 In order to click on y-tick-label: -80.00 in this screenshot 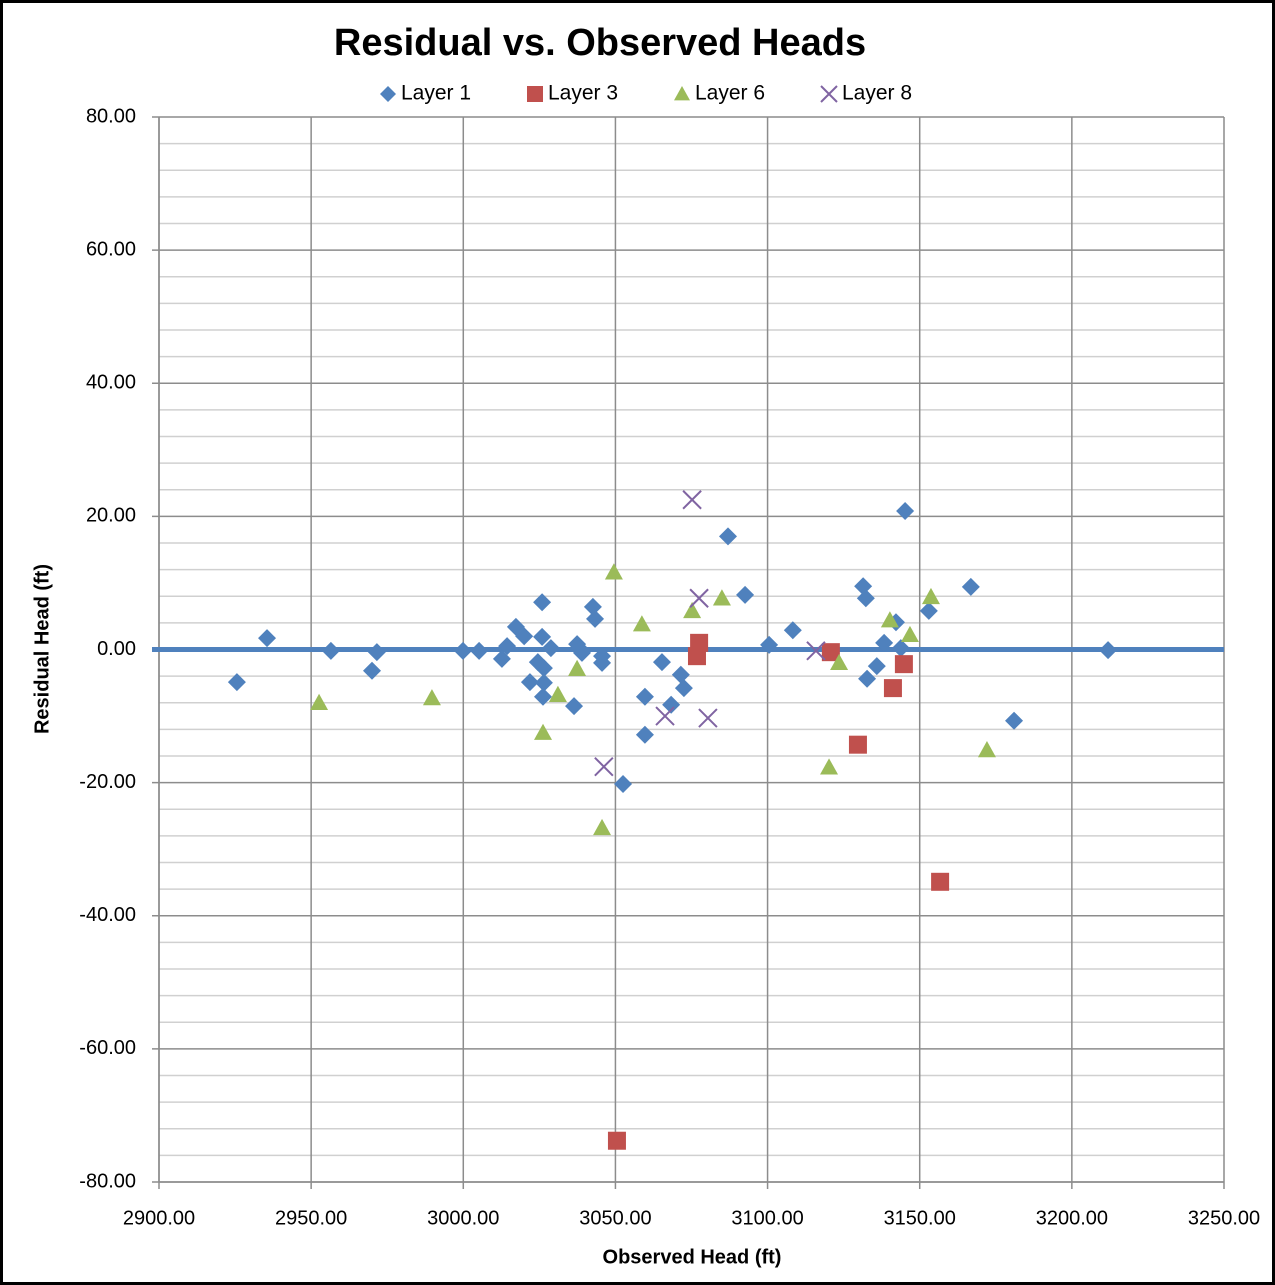, I will do `click(107, 1181)`.